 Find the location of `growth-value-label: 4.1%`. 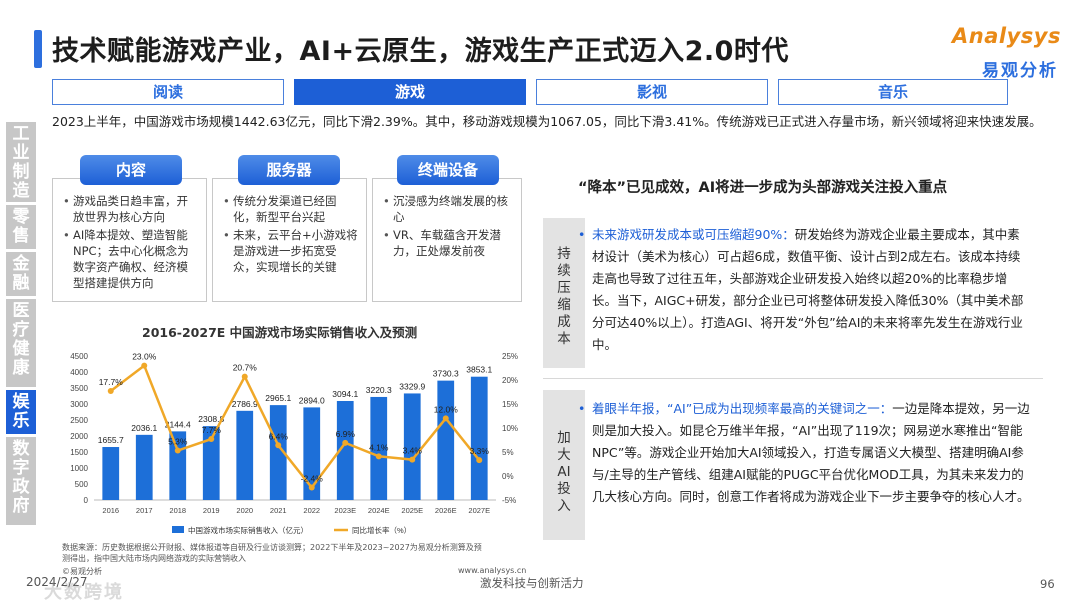

growth-value-label: 4.1% is located at coordinates (379, 447).